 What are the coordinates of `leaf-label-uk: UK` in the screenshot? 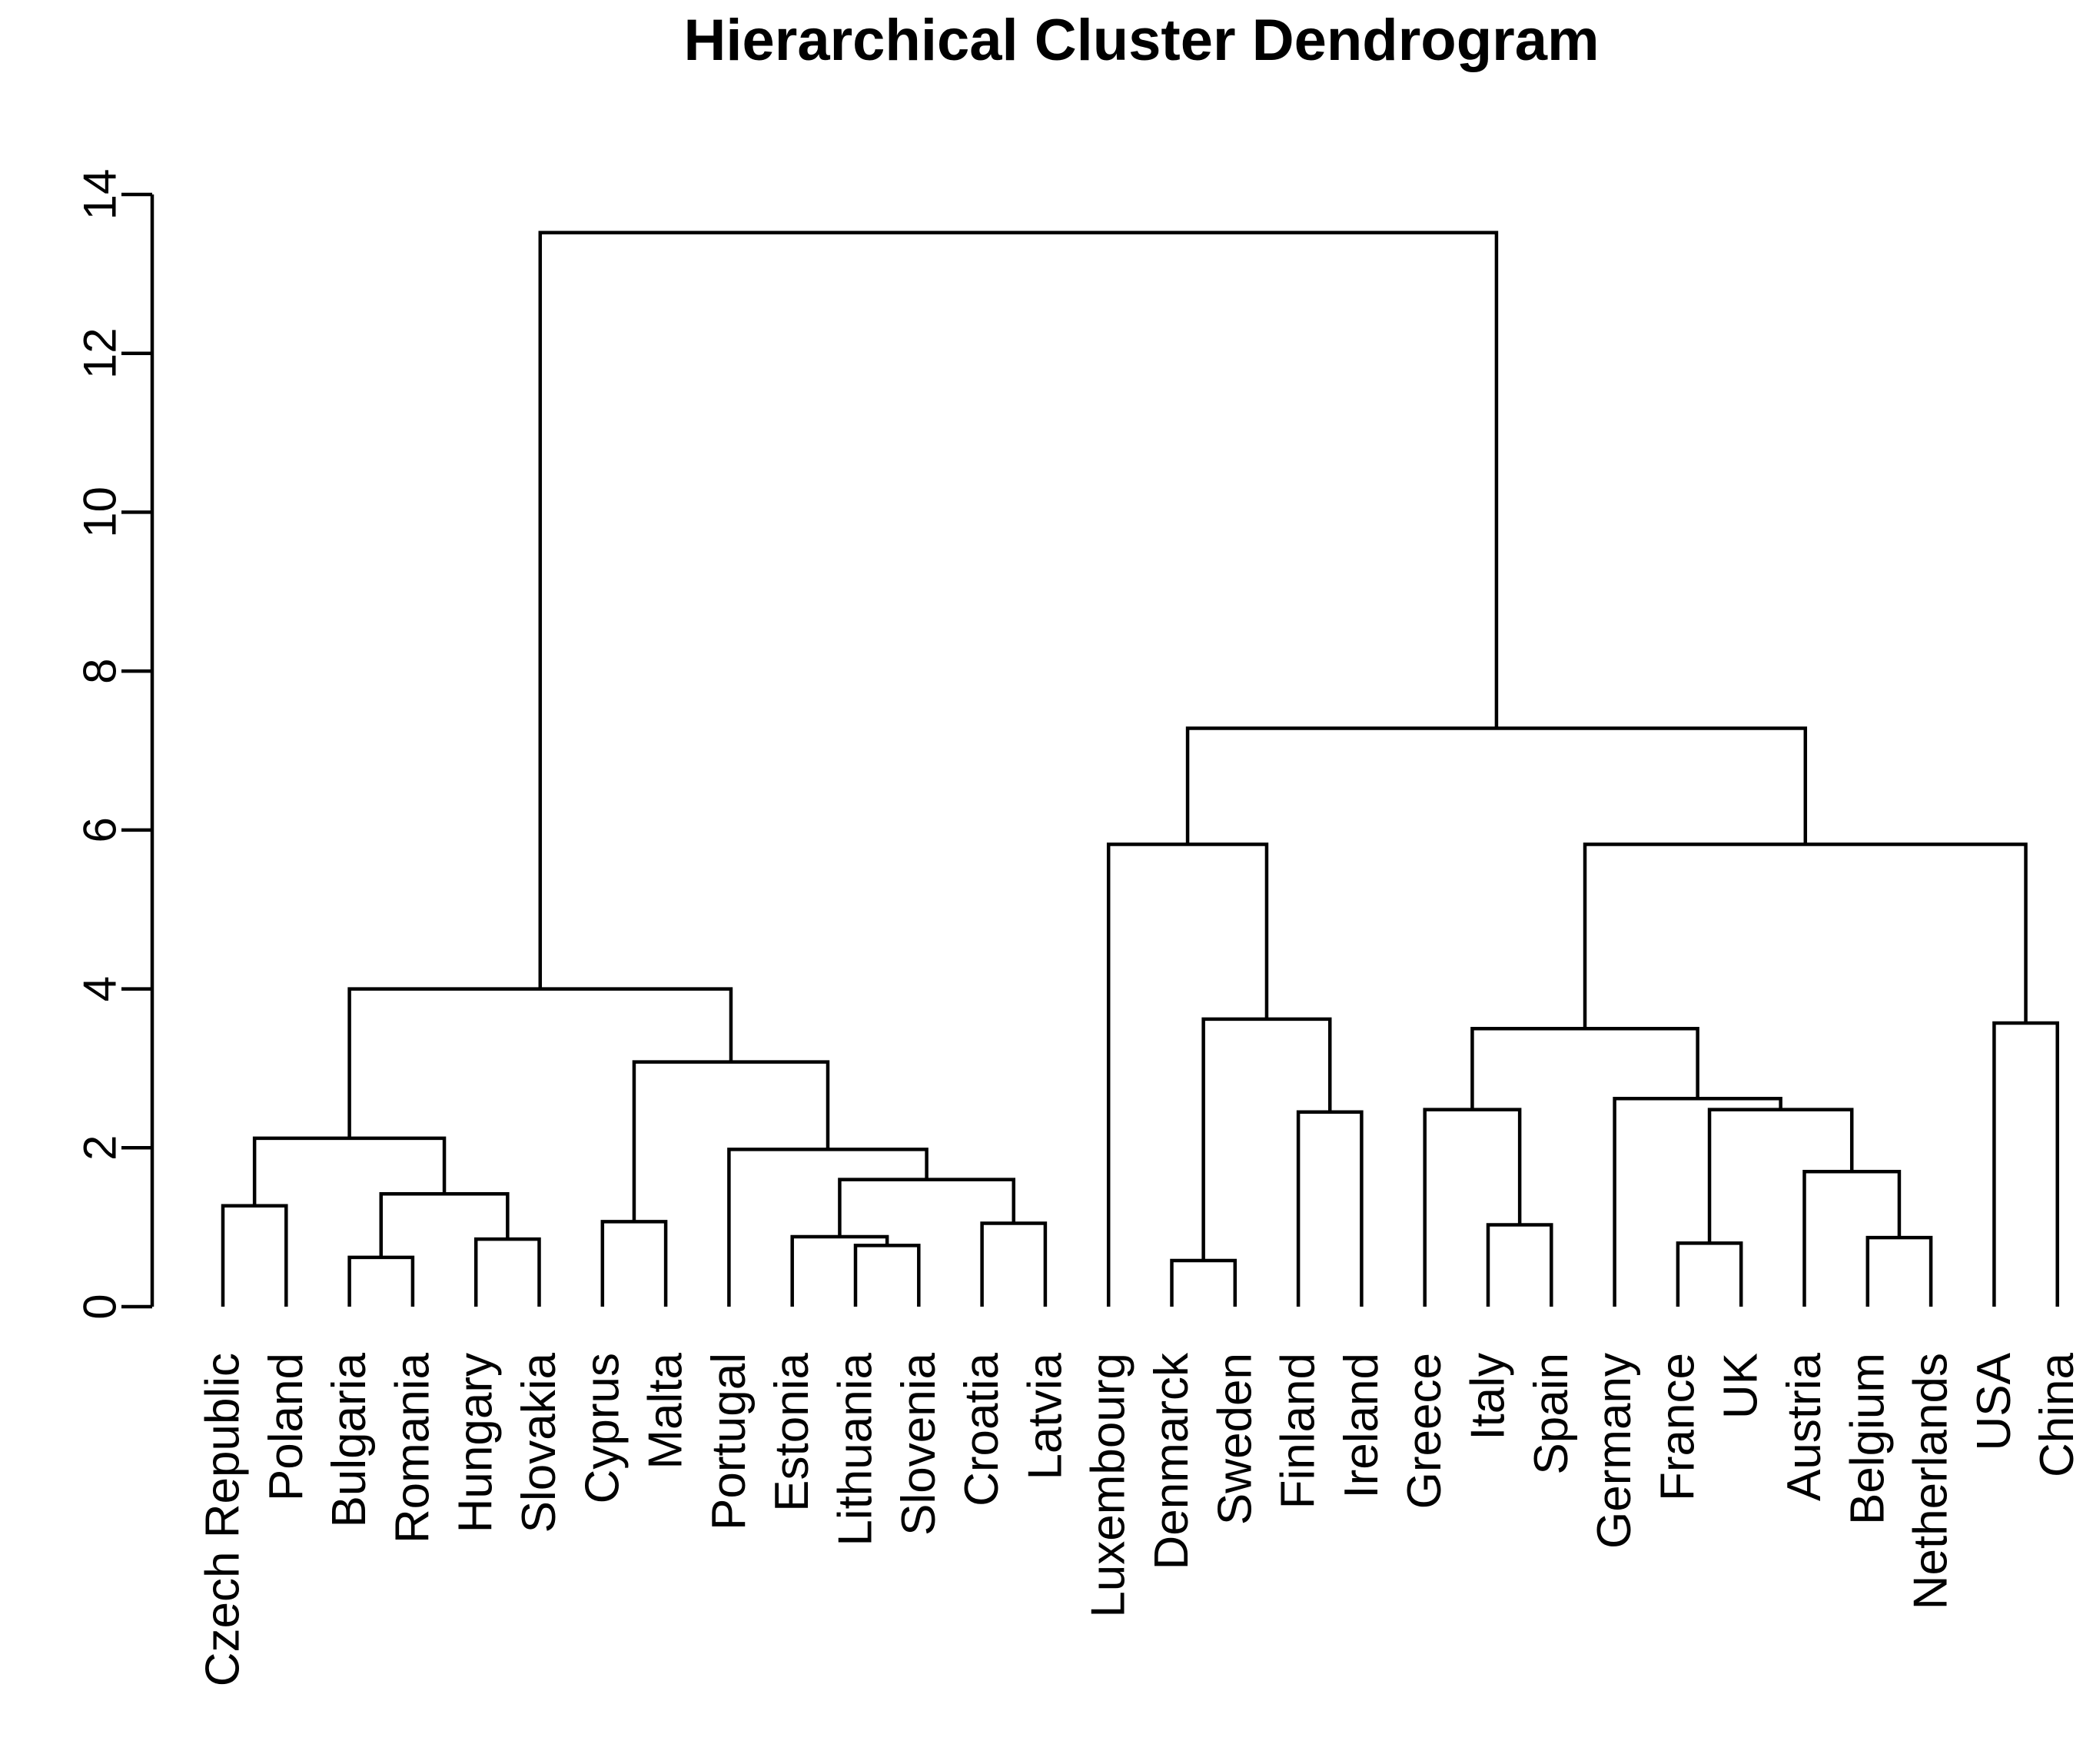 It's located at (1741, 1386).